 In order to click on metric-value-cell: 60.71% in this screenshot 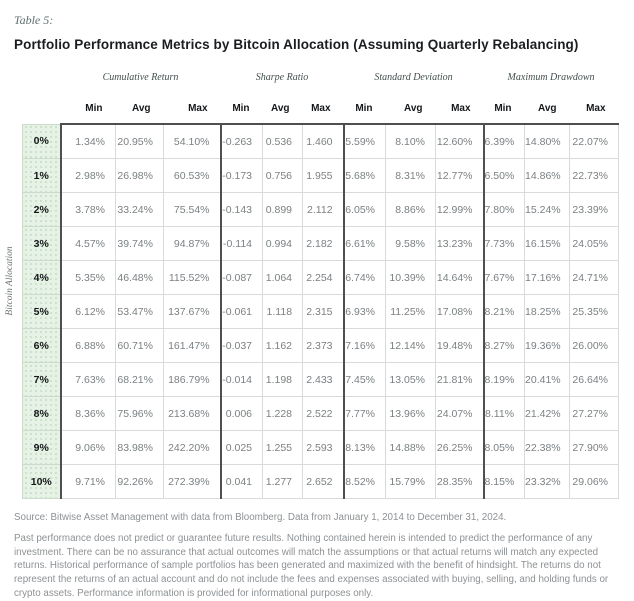, I will do `click(139, 345)`.